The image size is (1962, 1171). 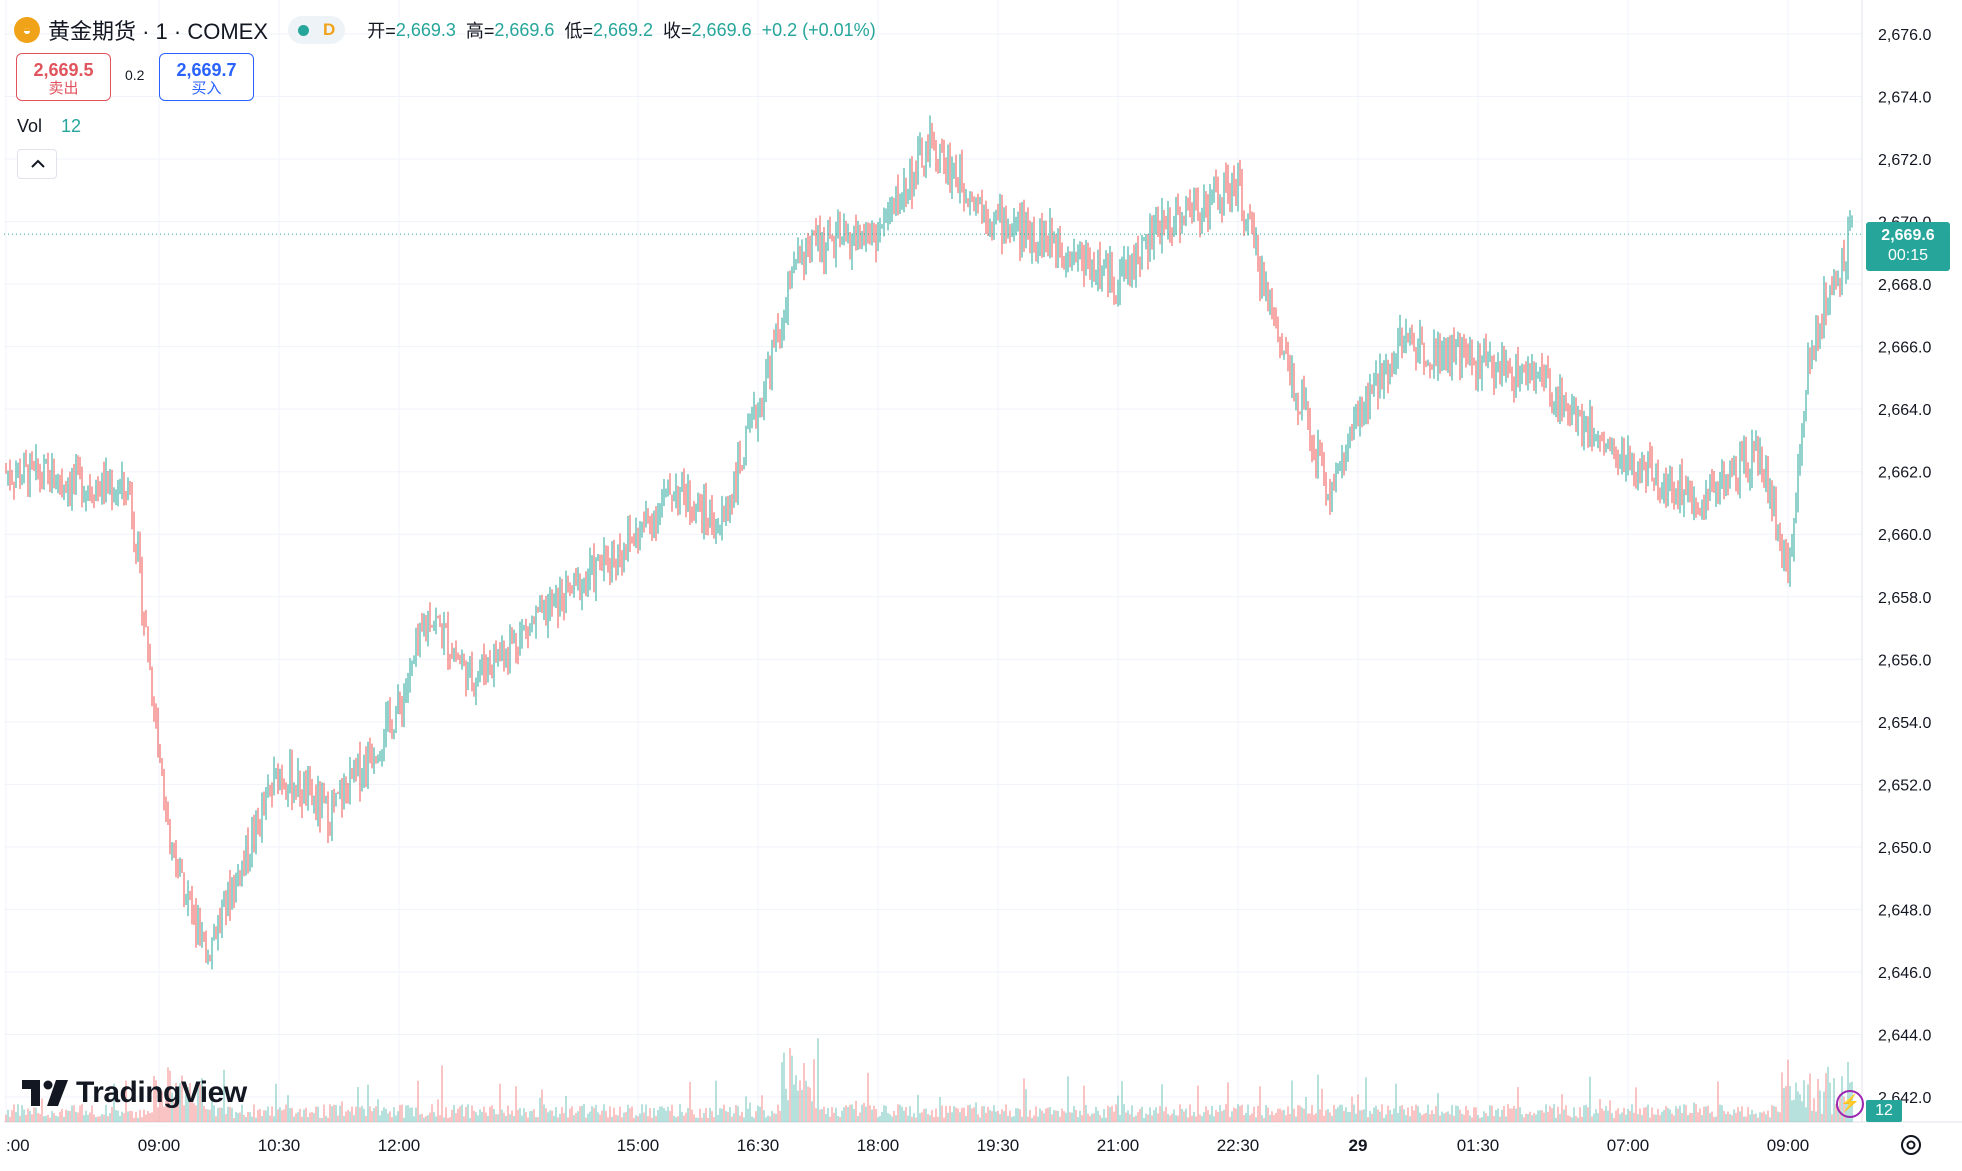 What do you see at coordinates (63, 88) in the screenshot?
I see `sell-label: 卖出` at bounding box center [63, 88].